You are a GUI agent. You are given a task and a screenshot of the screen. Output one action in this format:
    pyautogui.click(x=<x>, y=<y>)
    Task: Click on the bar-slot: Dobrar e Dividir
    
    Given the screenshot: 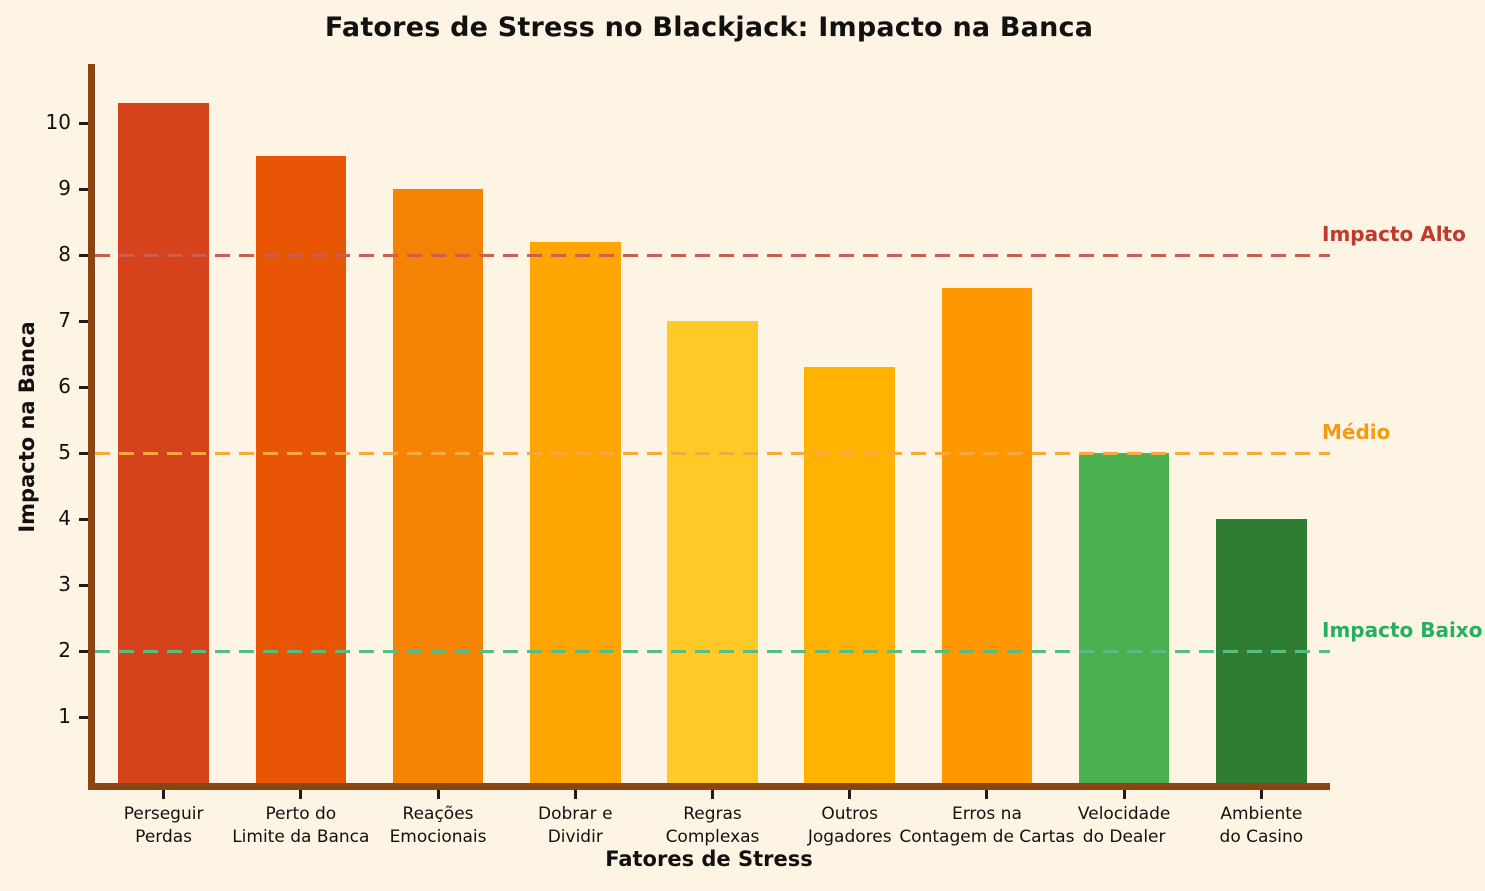 What is the action you would take?
    pyautogui.click(x=575, y=455)
    